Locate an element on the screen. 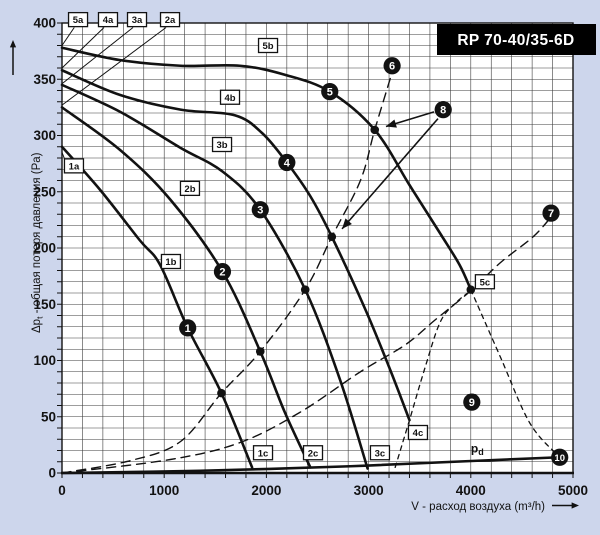 The height and width of the screenshot is (535, 600). curve-label-3a: 3a is located at coordinates (137, 19).